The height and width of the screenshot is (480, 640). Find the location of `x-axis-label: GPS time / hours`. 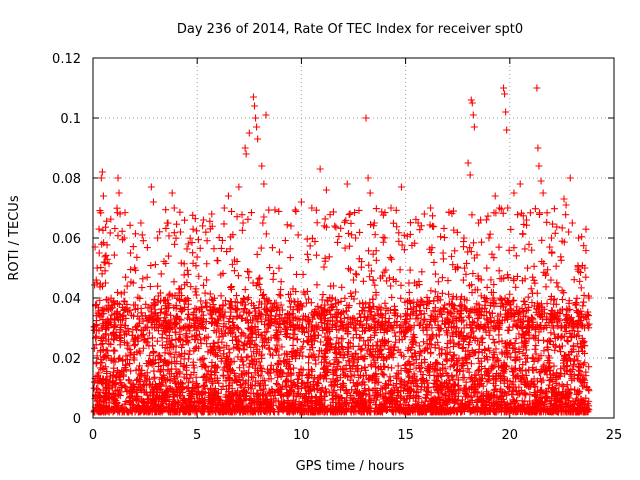

x-axis-label: GPS time / hours is located at coordinates (350, 466).